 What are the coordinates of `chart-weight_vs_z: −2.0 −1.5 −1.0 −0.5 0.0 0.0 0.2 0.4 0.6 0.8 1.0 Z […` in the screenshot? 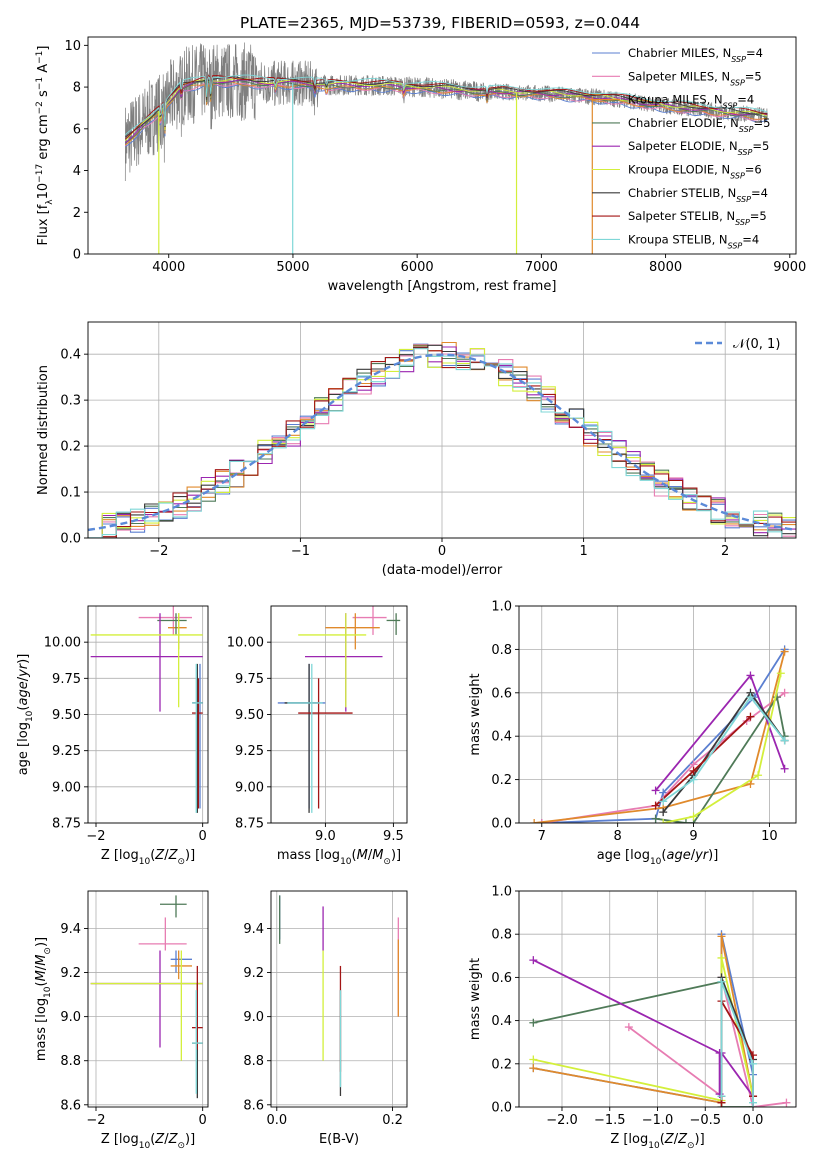 It's located at (632, 1018).